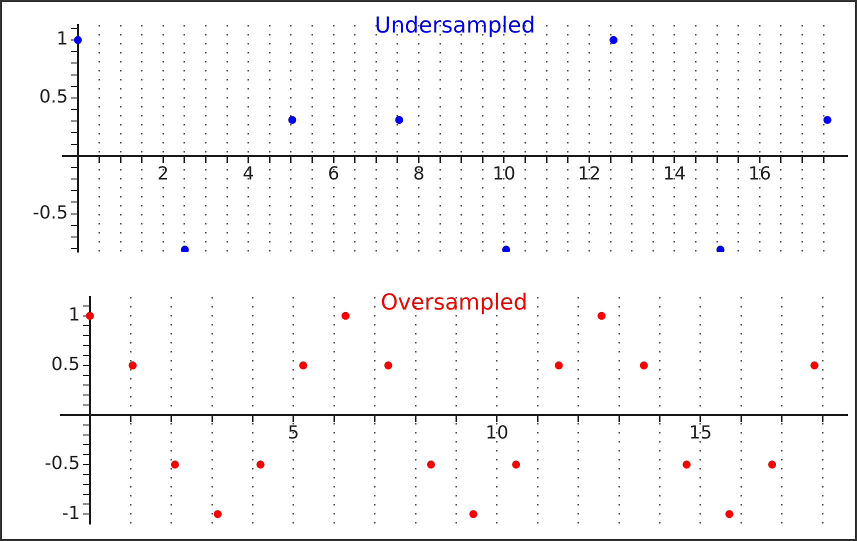 This screenshot has height=541, width=857. I want to click on chart-title: Undersampled, so click(455, 26).